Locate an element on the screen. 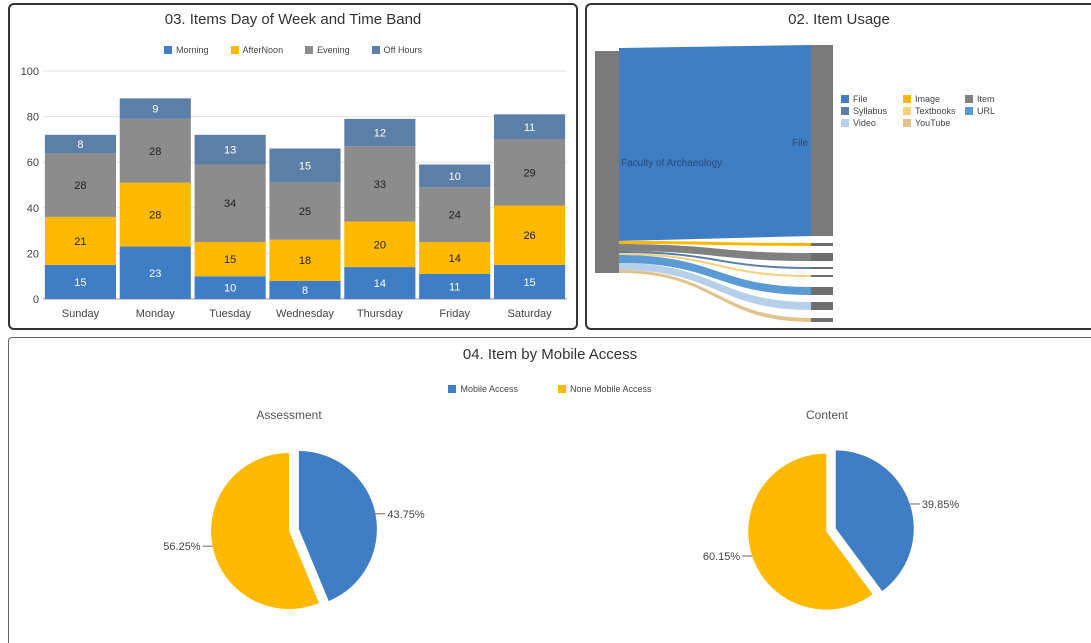 This screenshot has width=1091, height=643. bar-segment-saturday-afternoon is located at coordinates (530, 235).